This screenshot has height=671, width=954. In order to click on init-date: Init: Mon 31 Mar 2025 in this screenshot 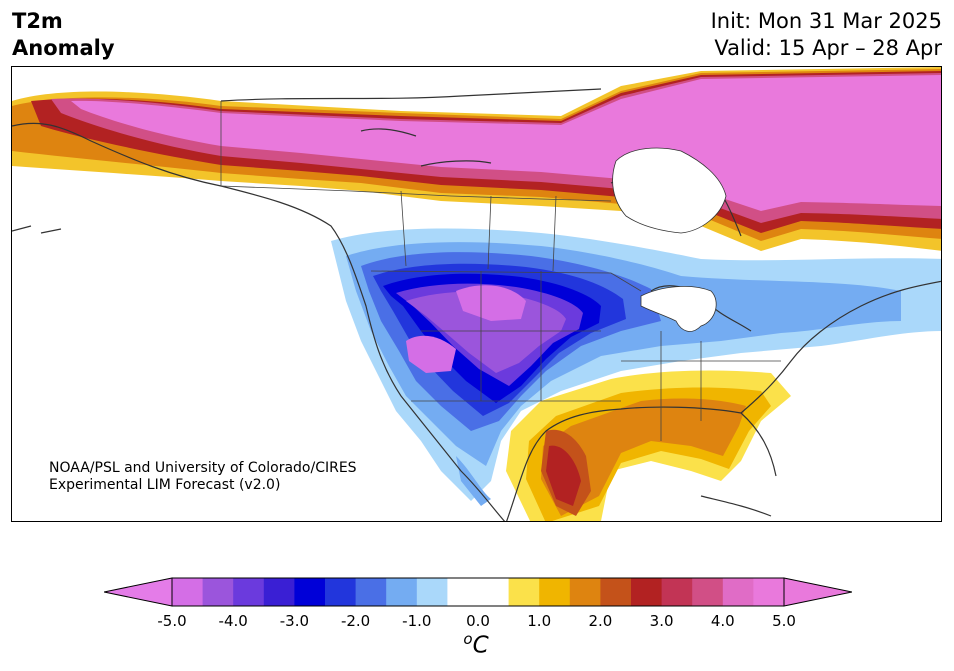, I will do `click(826, 21)`.